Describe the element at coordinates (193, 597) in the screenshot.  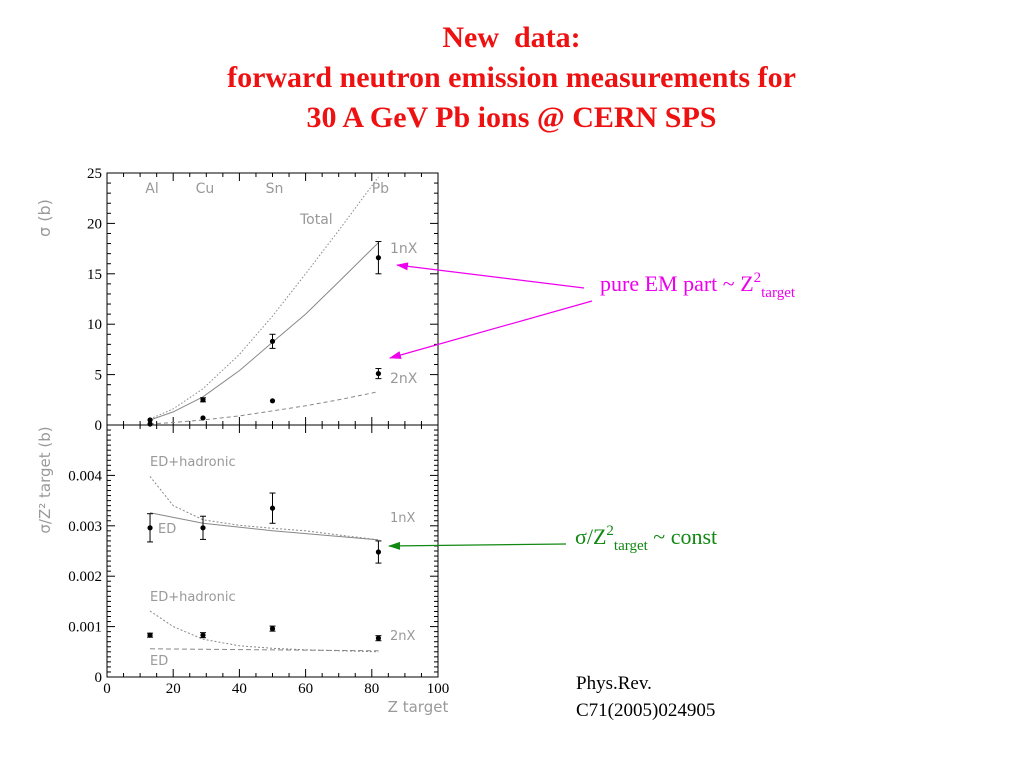
I see `ed-hadronic-label-bottom: ED+hadronic` at that location.